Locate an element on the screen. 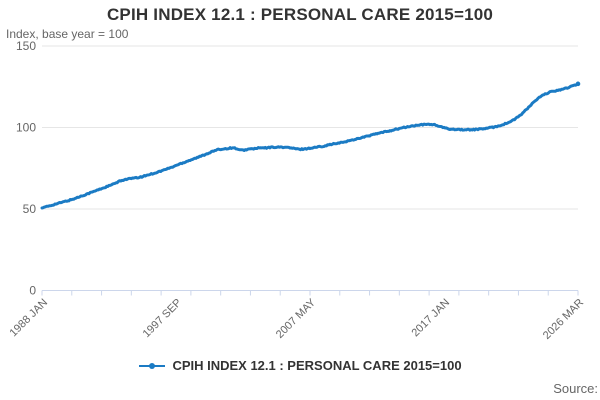  x-tick-label: 1997 SEP is located at coordinates (163, 319).